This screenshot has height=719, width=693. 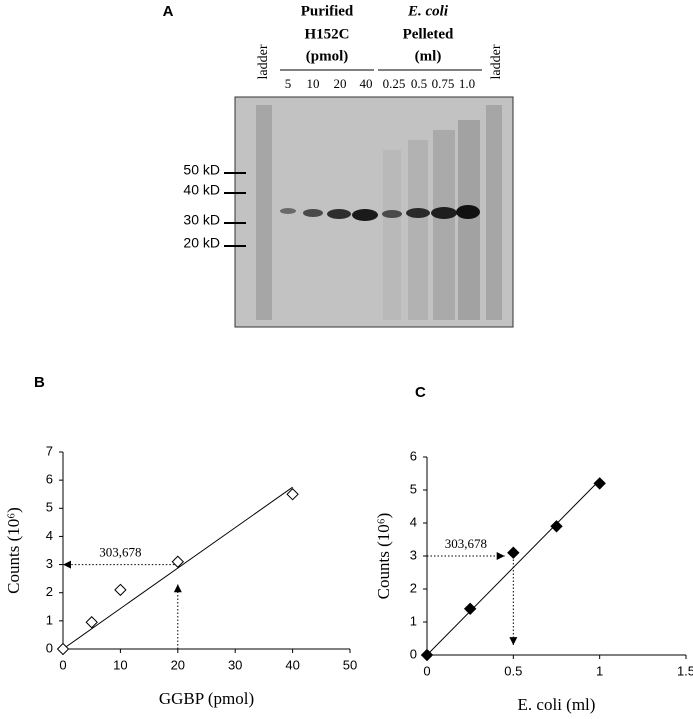 What do you see at coordinates (327, 56) in the screenshot?
I see `group-title: (pmol)` at bounding box center [327, 56].